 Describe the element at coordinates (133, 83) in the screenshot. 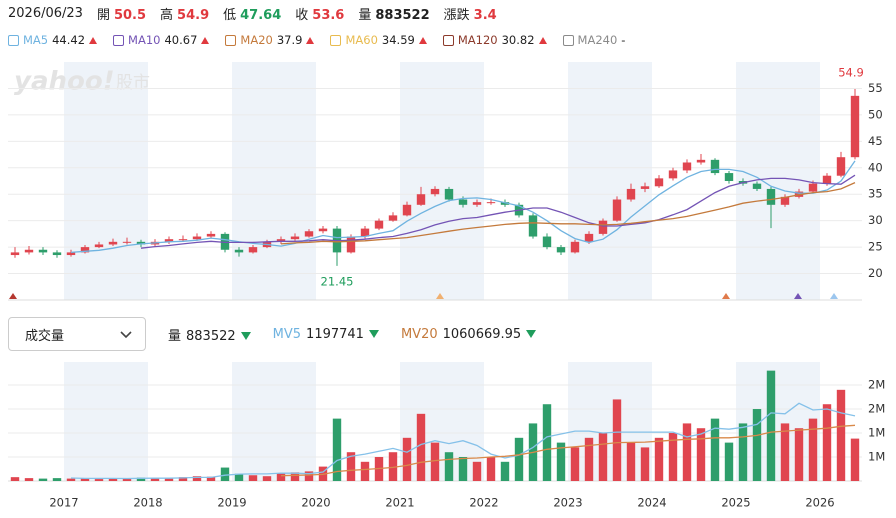

I see `watermark-text: 股市` at that location.